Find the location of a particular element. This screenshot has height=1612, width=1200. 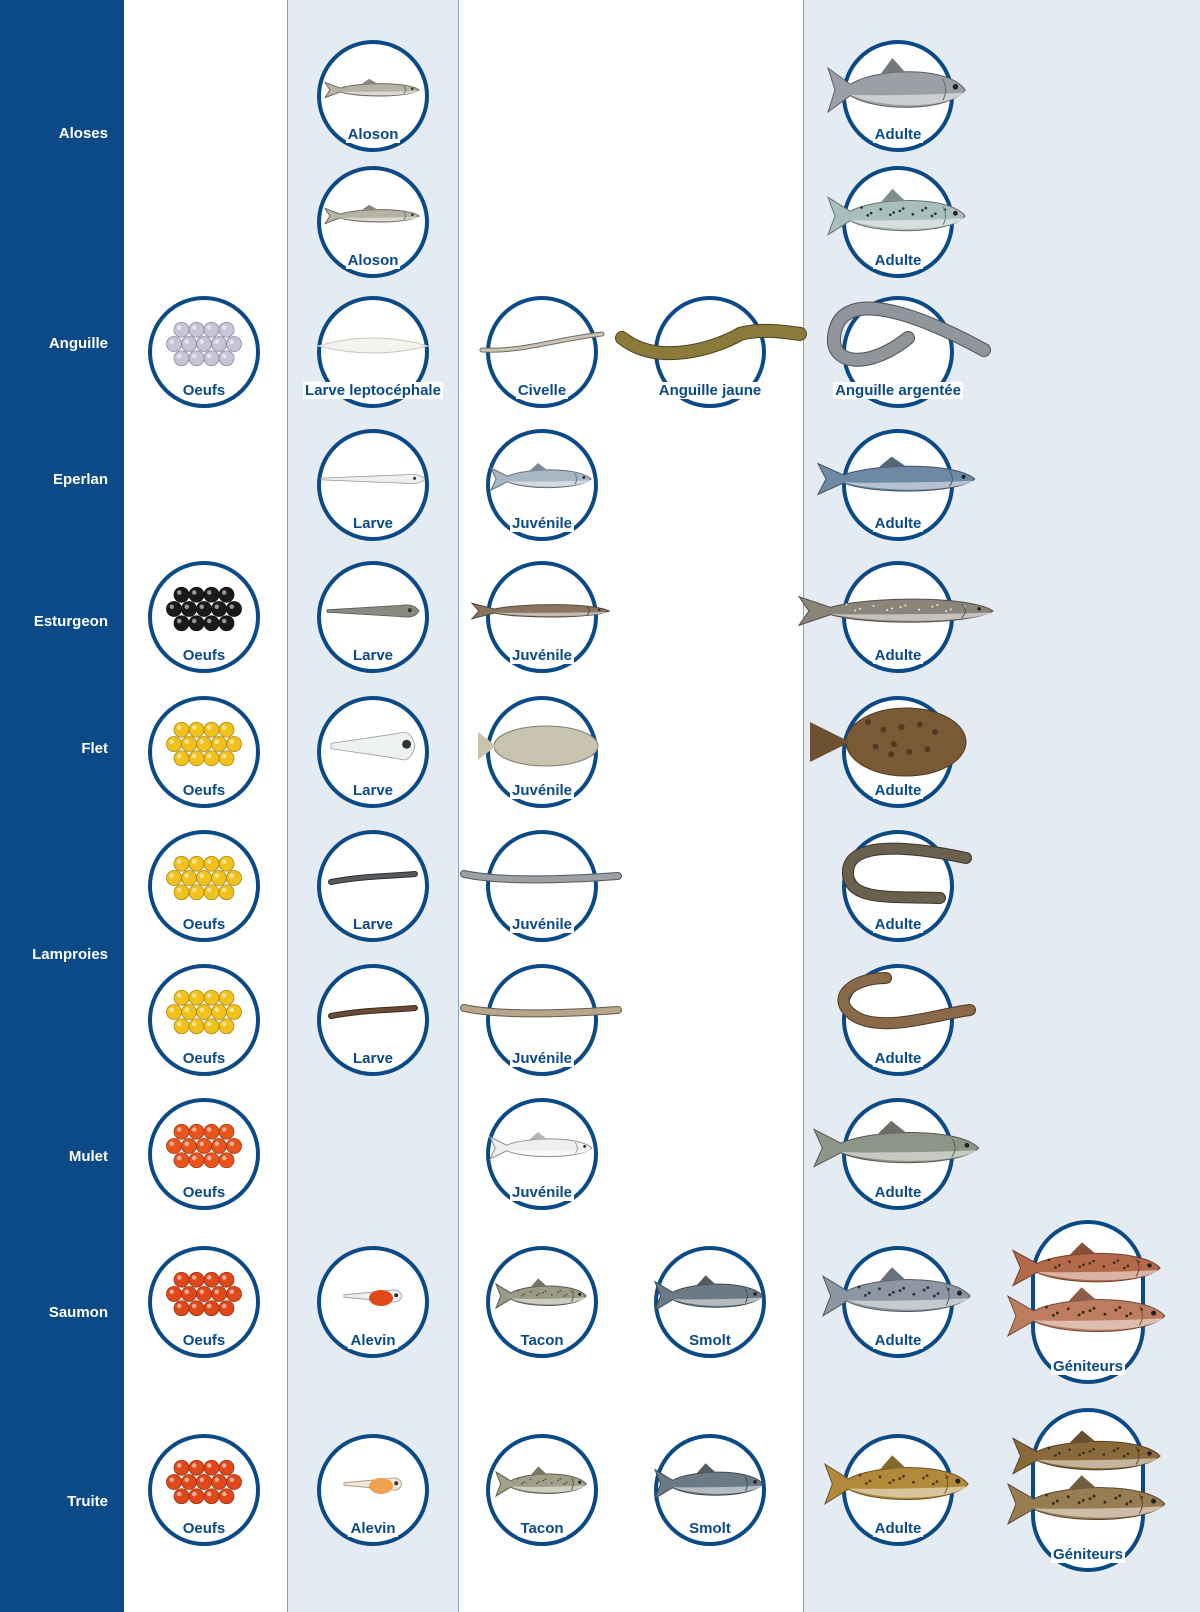

stage-silver-eel: Anguille argentée is located at coordinates (909, 352).